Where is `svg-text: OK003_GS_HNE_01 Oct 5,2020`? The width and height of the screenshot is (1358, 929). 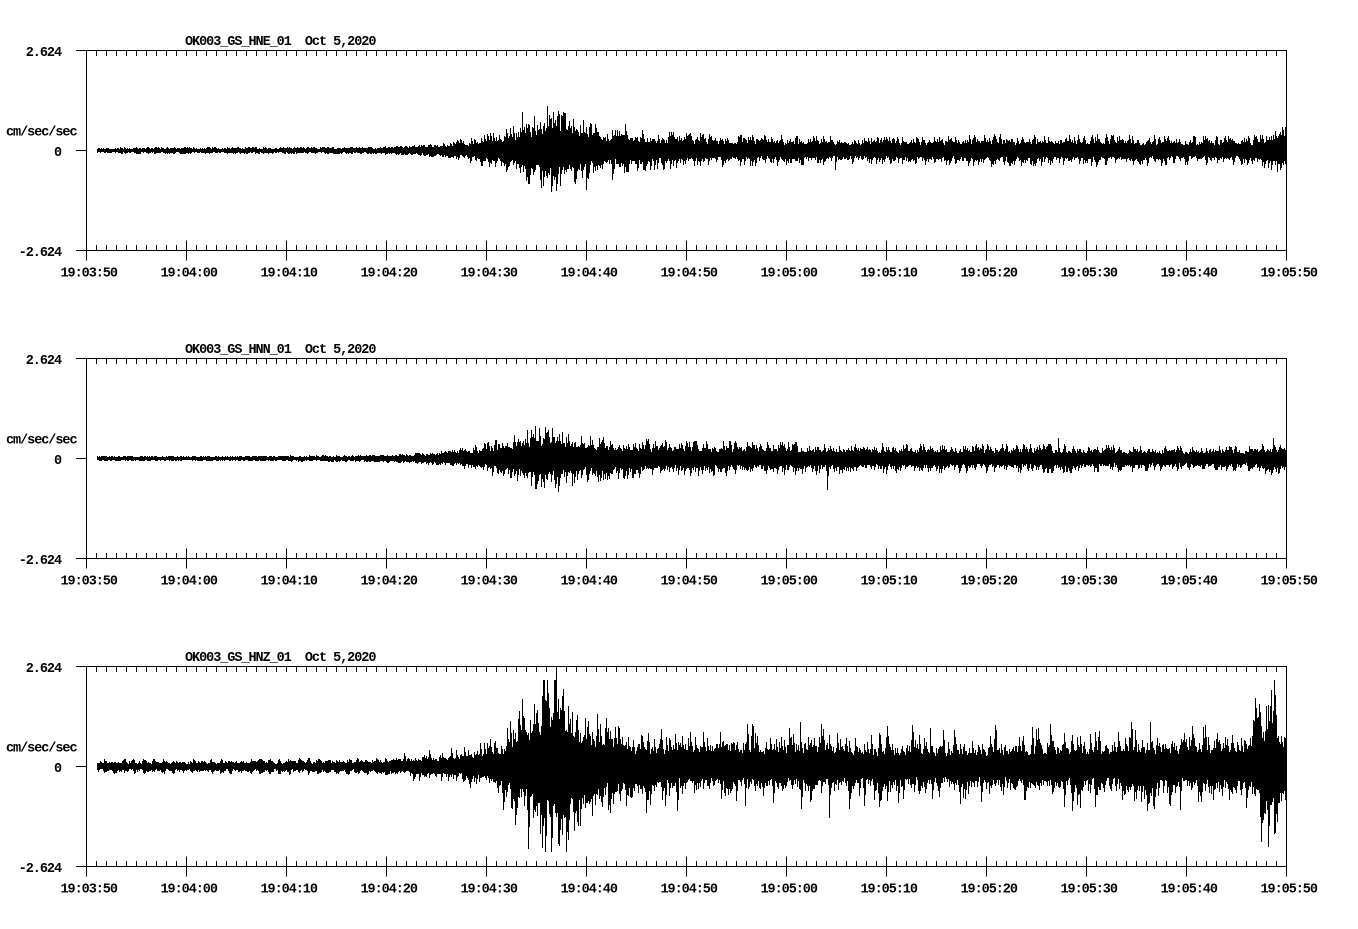 svg-text: OK003_GS_HNE_01 Oct 5,2020 is located at coordinates (280, 42).